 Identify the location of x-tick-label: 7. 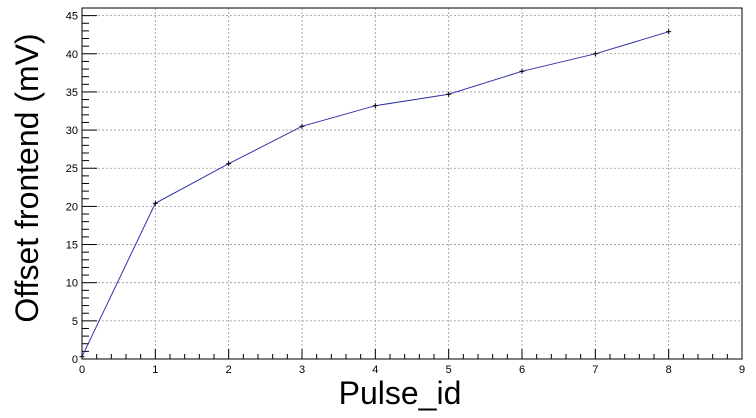
(595, 370).